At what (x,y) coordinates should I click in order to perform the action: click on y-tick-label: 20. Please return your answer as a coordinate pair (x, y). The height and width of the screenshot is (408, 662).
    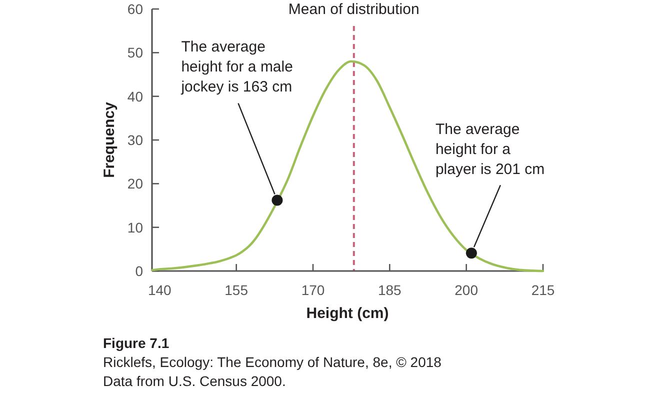
    Looking at the image, I should click on (135, 184).